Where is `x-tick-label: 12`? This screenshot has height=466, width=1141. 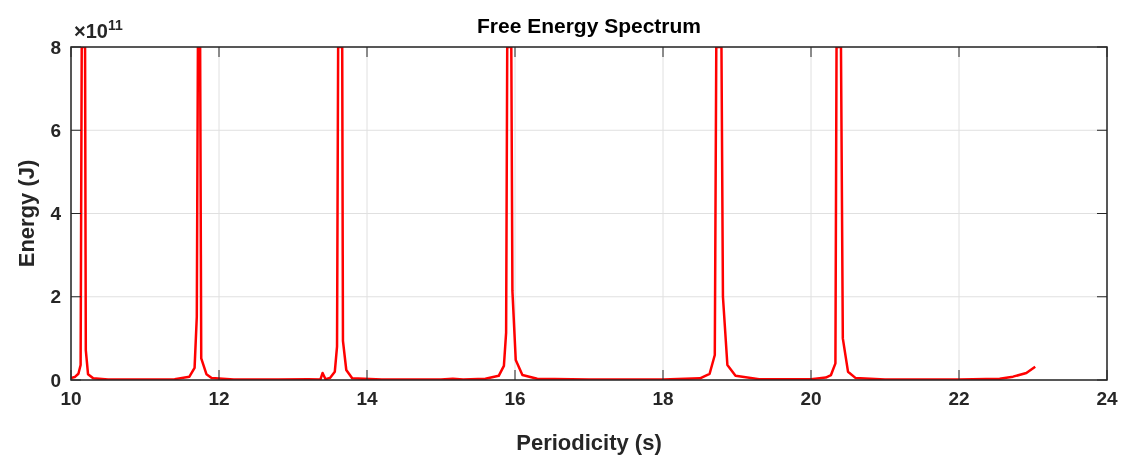
x-tick-label: 12 is located at coordinates (219, 398).